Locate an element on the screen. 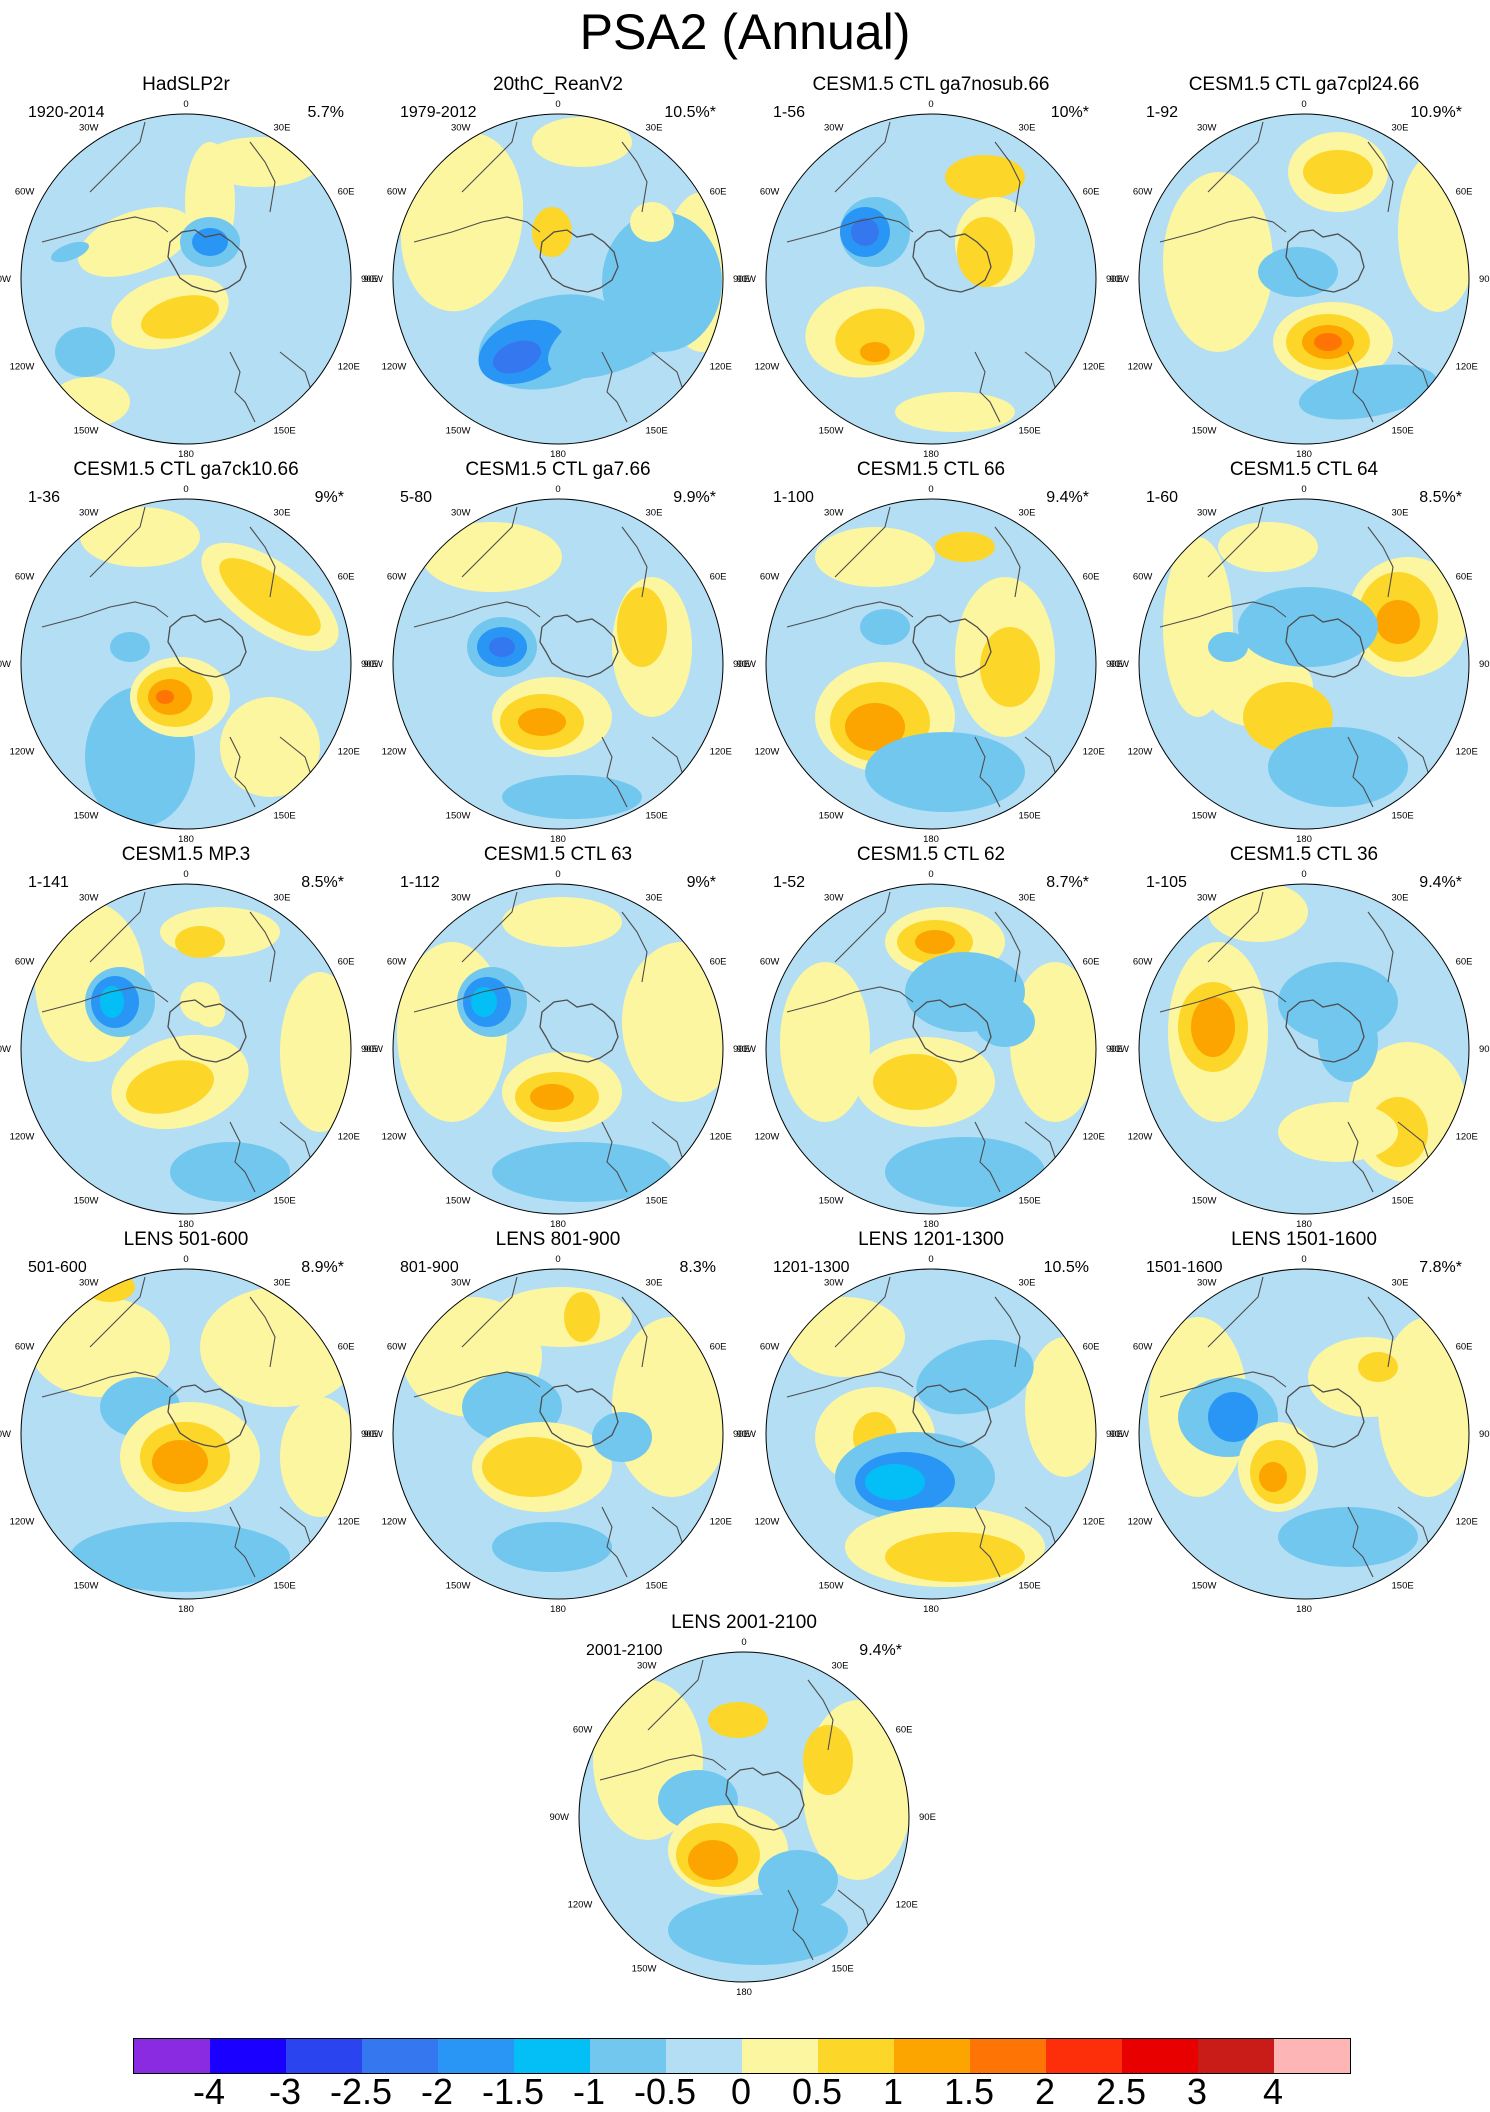  panel-variance-percent: 8.7%* is located at coordinates (1067, 882).